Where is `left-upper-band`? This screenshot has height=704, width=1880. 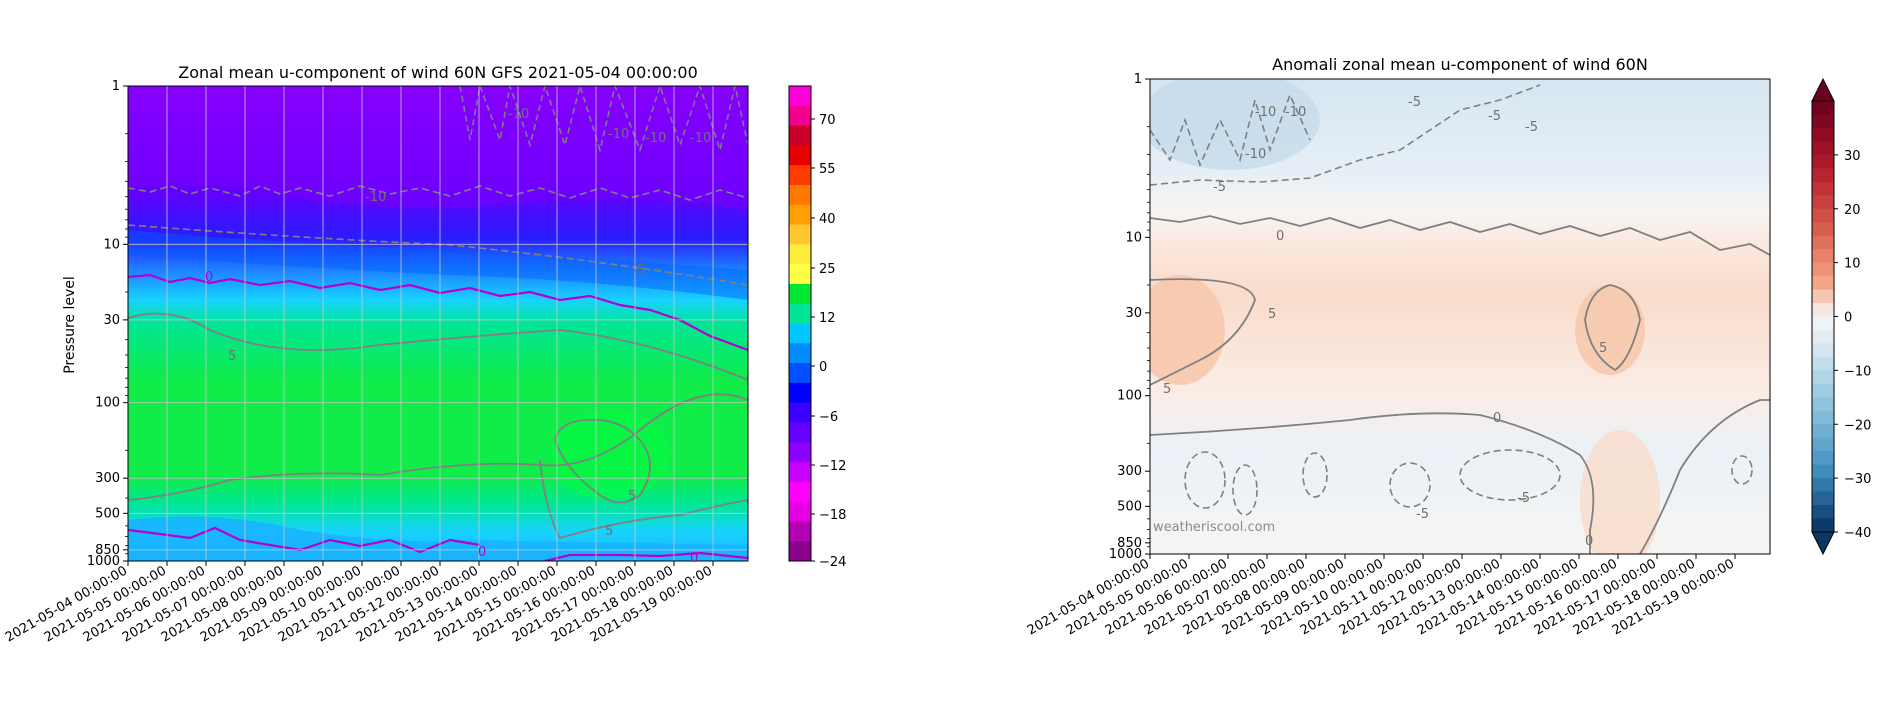
left-upper-band is located at coordinates (438, 148).